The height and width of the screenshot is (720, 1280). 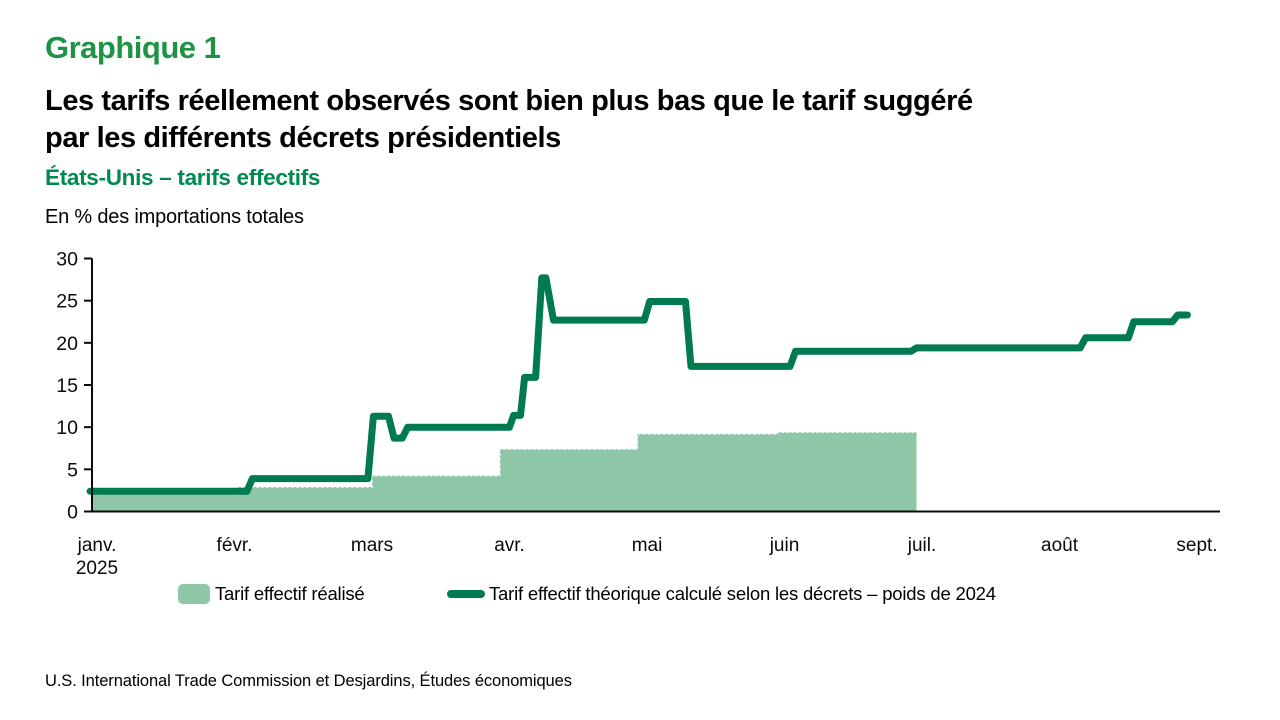 I want to click on y-axis-tick-label: 0, so click(x=72, y=513).